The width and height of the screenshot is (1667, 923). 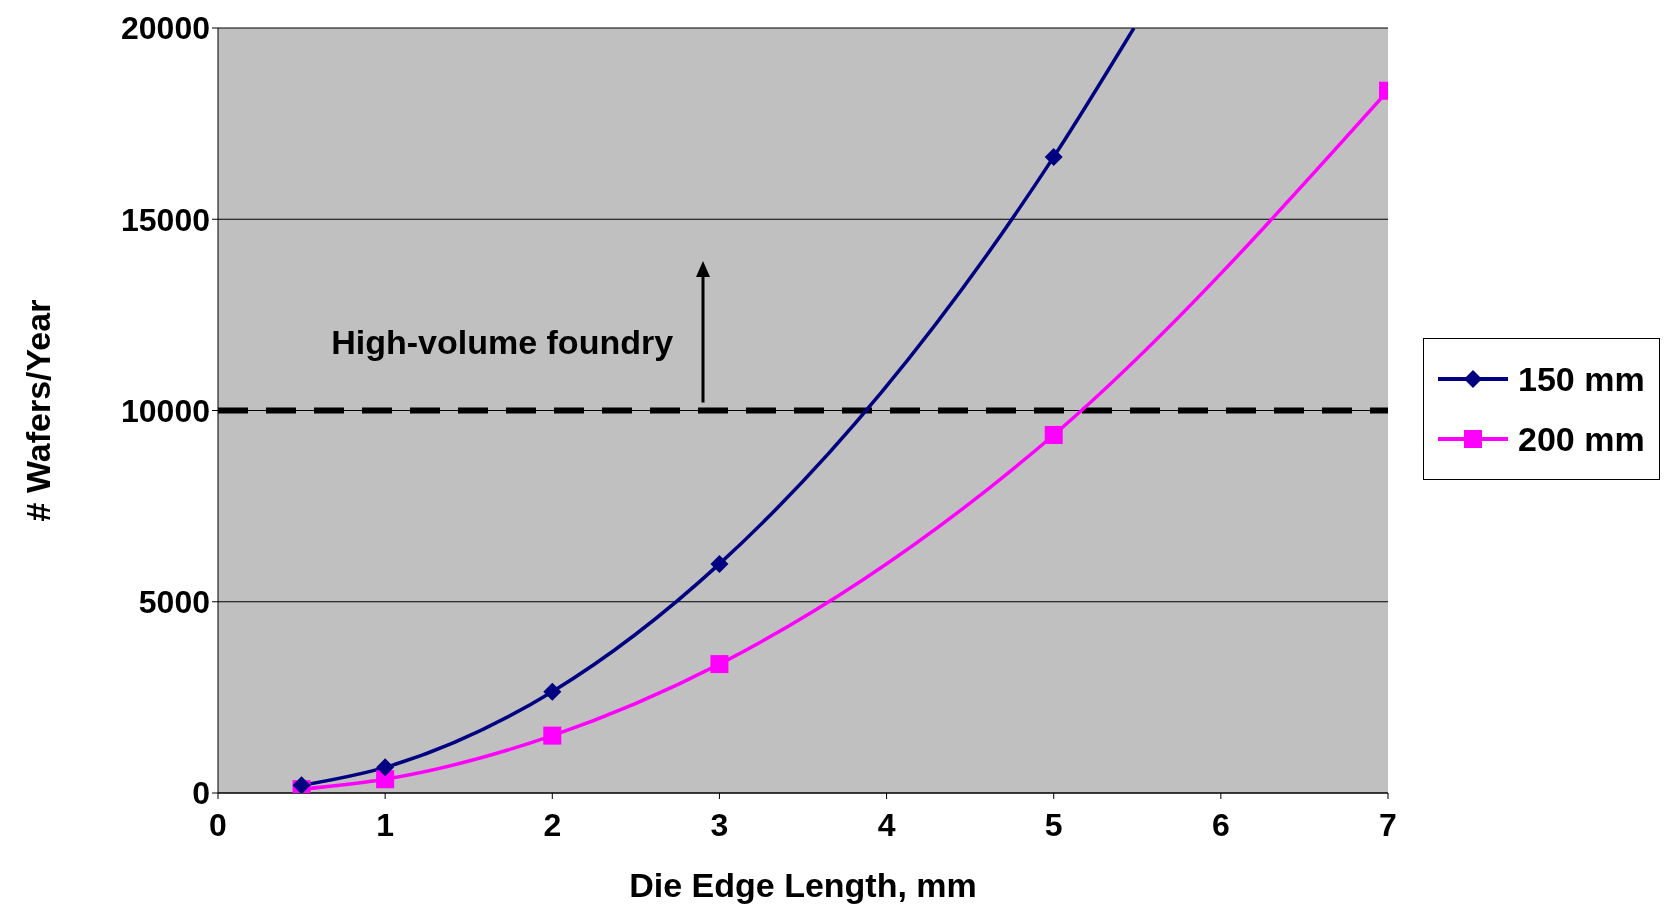 I want to click on x-tick-label: 4, so click(x=886, y=824).